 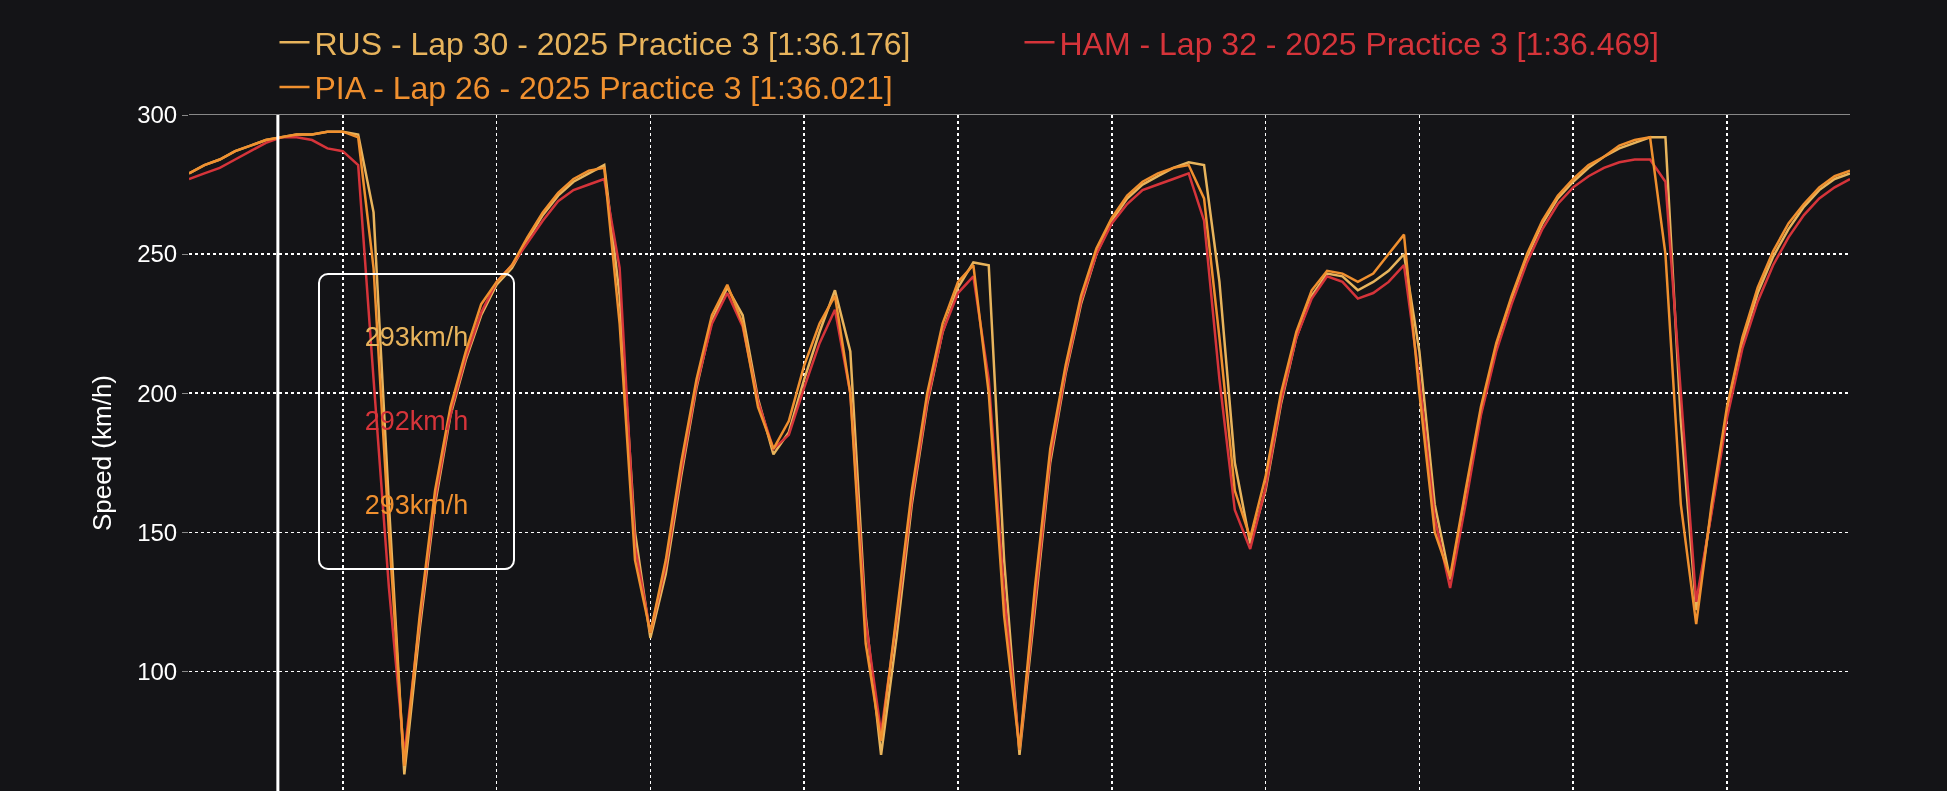 I want to click on legend-label: HAM - Lap 32 - 2025 Practice 3 [1:36.469], so click(x=1359, y=43).